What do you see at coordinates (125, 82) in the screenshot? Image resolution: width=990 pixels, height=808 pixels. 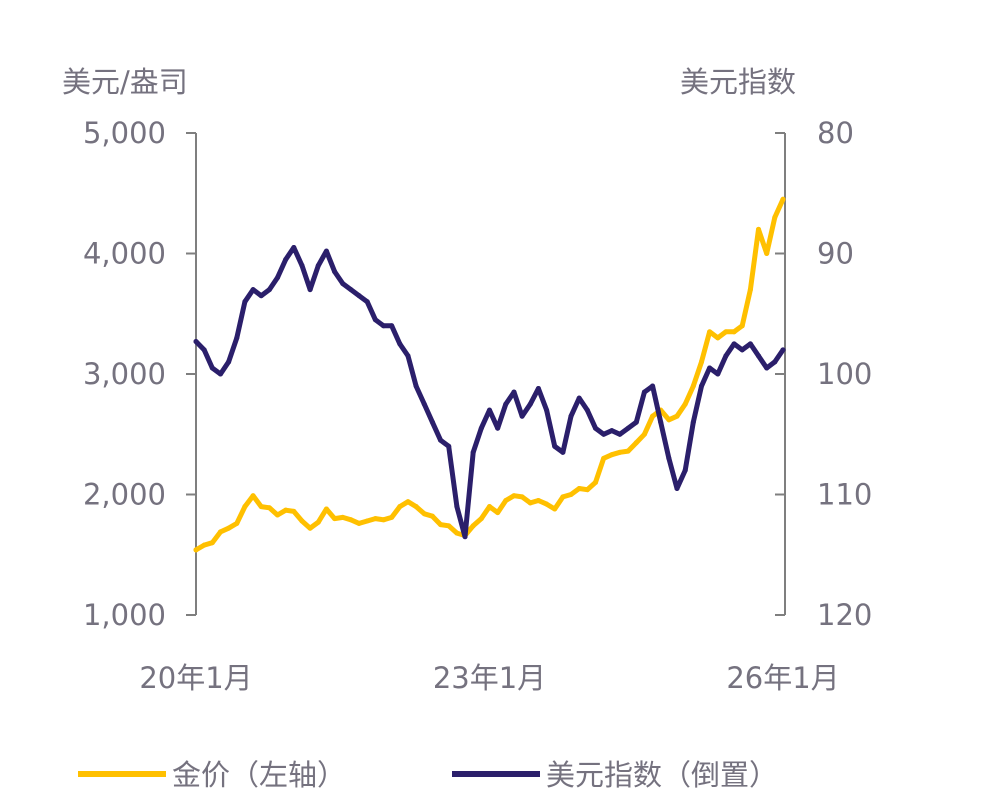 I see `left-axis-title: 美元/盎司` at bounding box center [125, 82].